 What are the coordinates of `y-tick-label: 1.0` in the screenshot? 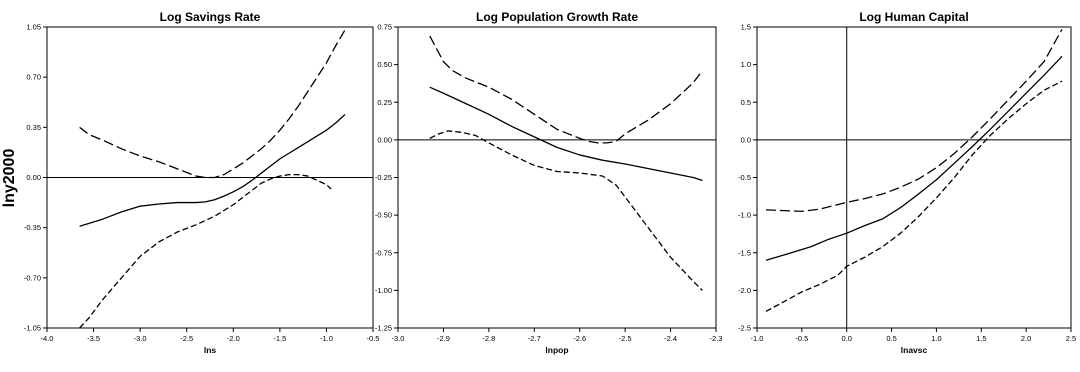 It's located at (746, 64).